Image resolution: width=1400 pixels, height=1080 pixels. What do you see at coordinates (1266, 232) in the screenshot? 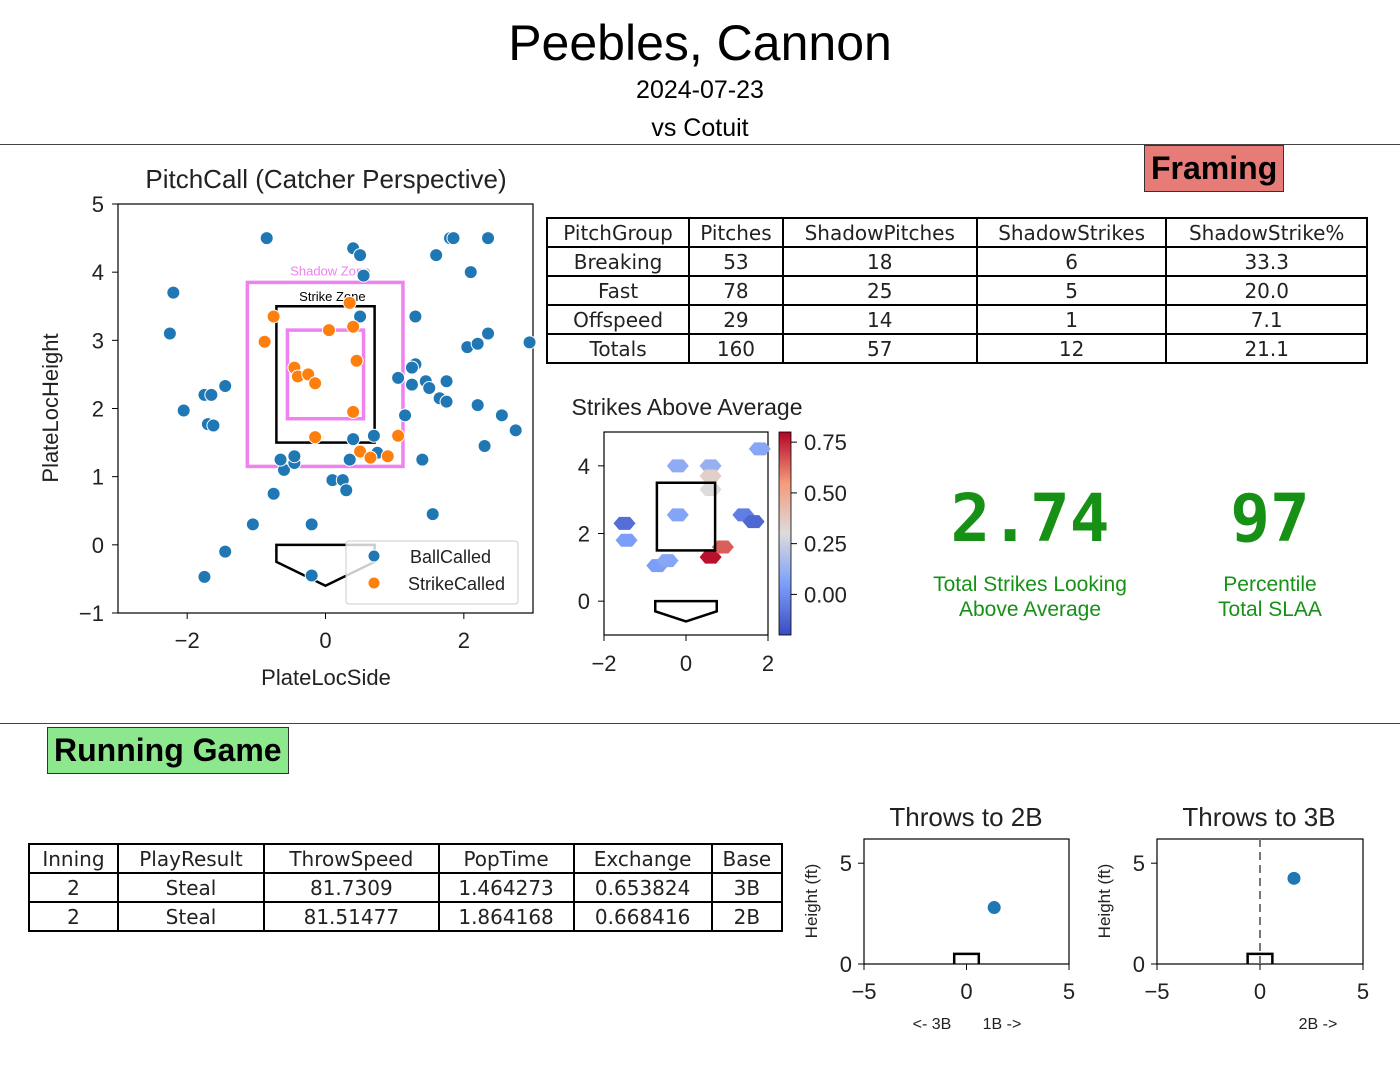
I see `framing-col-header: ShadowStrike%` at bounding box center [1266, 232].